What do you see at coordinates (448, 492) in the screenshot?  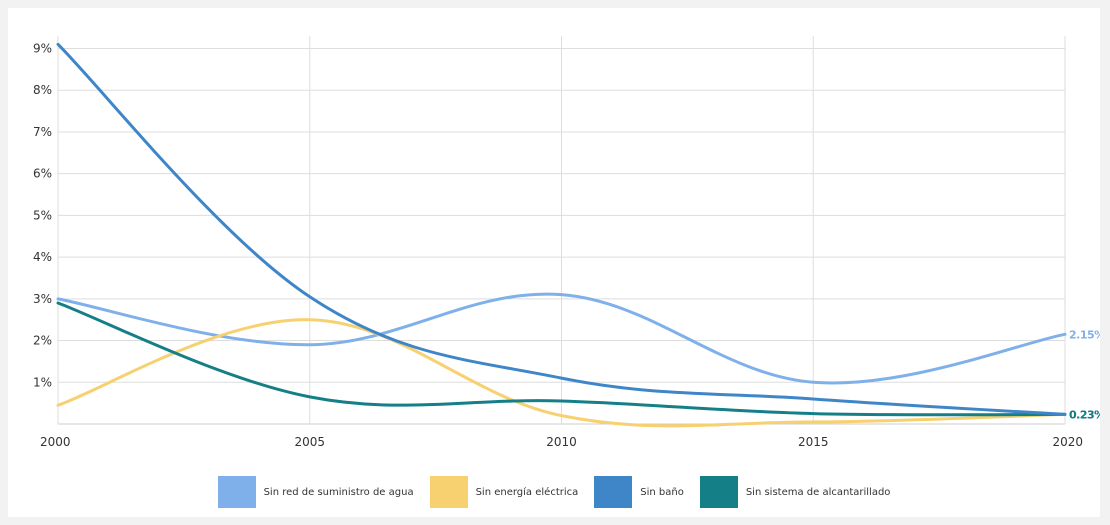 I see `legend-swatch-energia` at bounding box center [448, 492].